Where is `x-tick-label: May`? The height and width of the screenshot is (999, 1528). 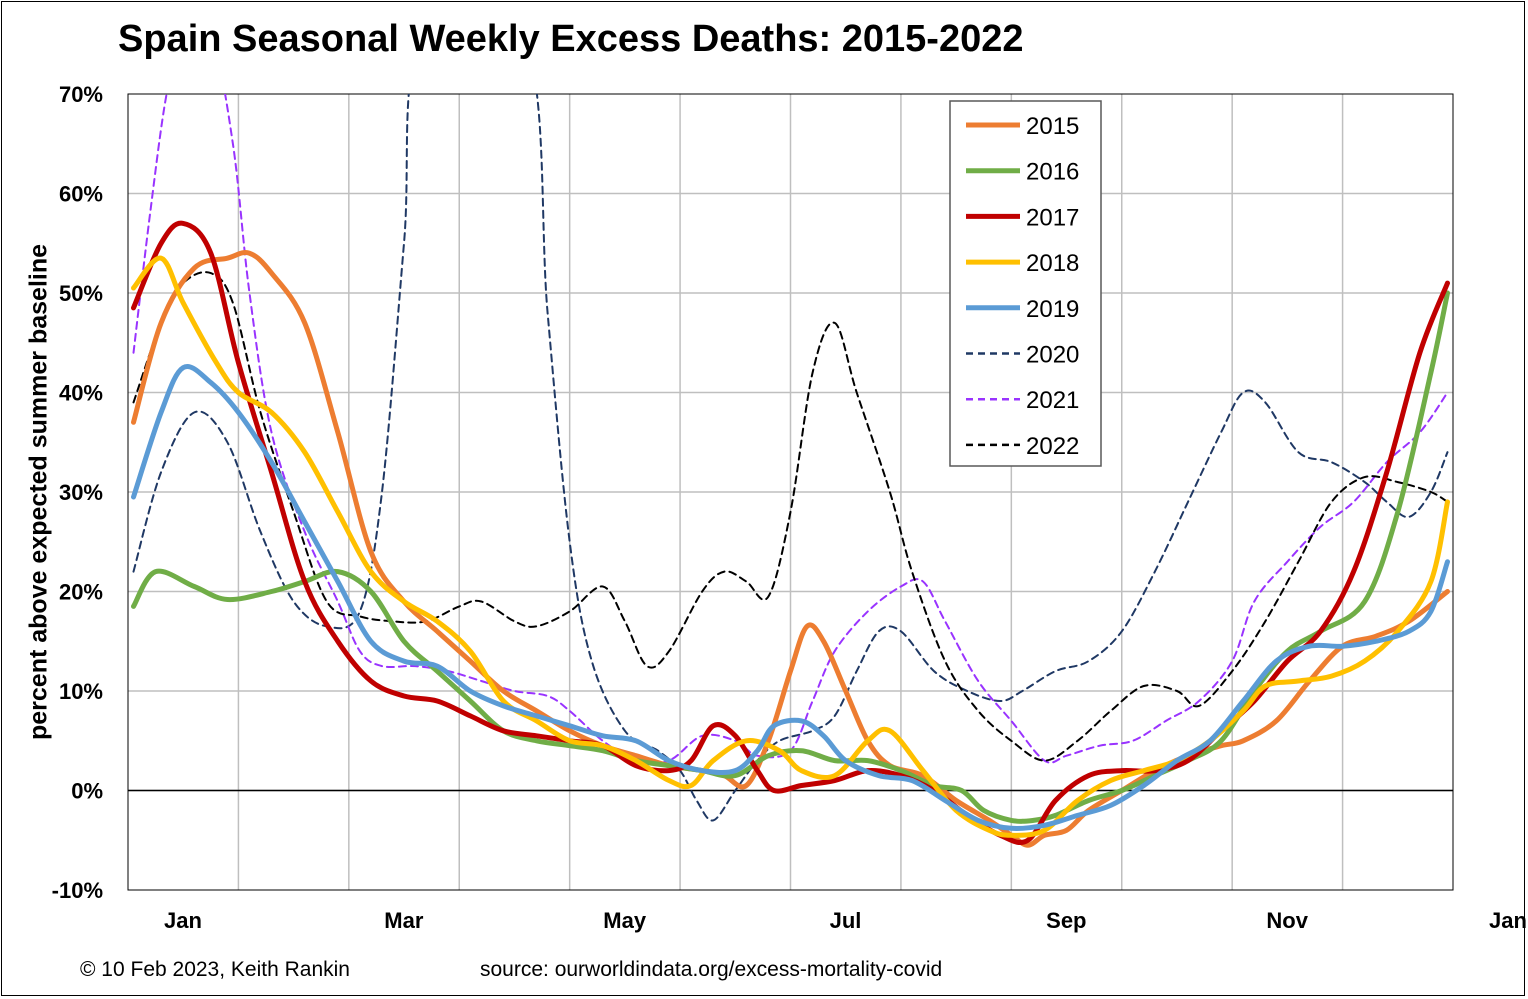 x-tick-label: May is located at coordinates (625, 920).